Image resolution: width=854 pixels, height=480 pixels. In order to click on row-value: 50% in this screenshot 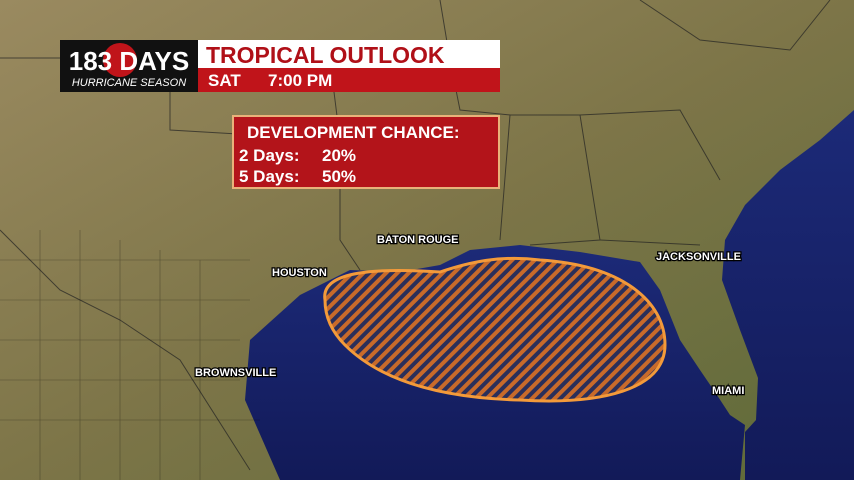, I will do `click(339, 176)`.